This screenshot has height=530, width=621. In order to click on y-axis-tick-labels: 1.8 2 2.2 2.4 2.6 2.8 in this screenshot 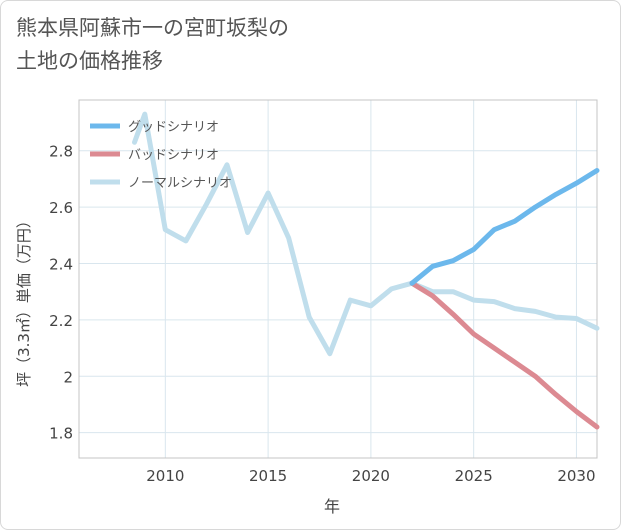, I will do `click(61, 293)`.